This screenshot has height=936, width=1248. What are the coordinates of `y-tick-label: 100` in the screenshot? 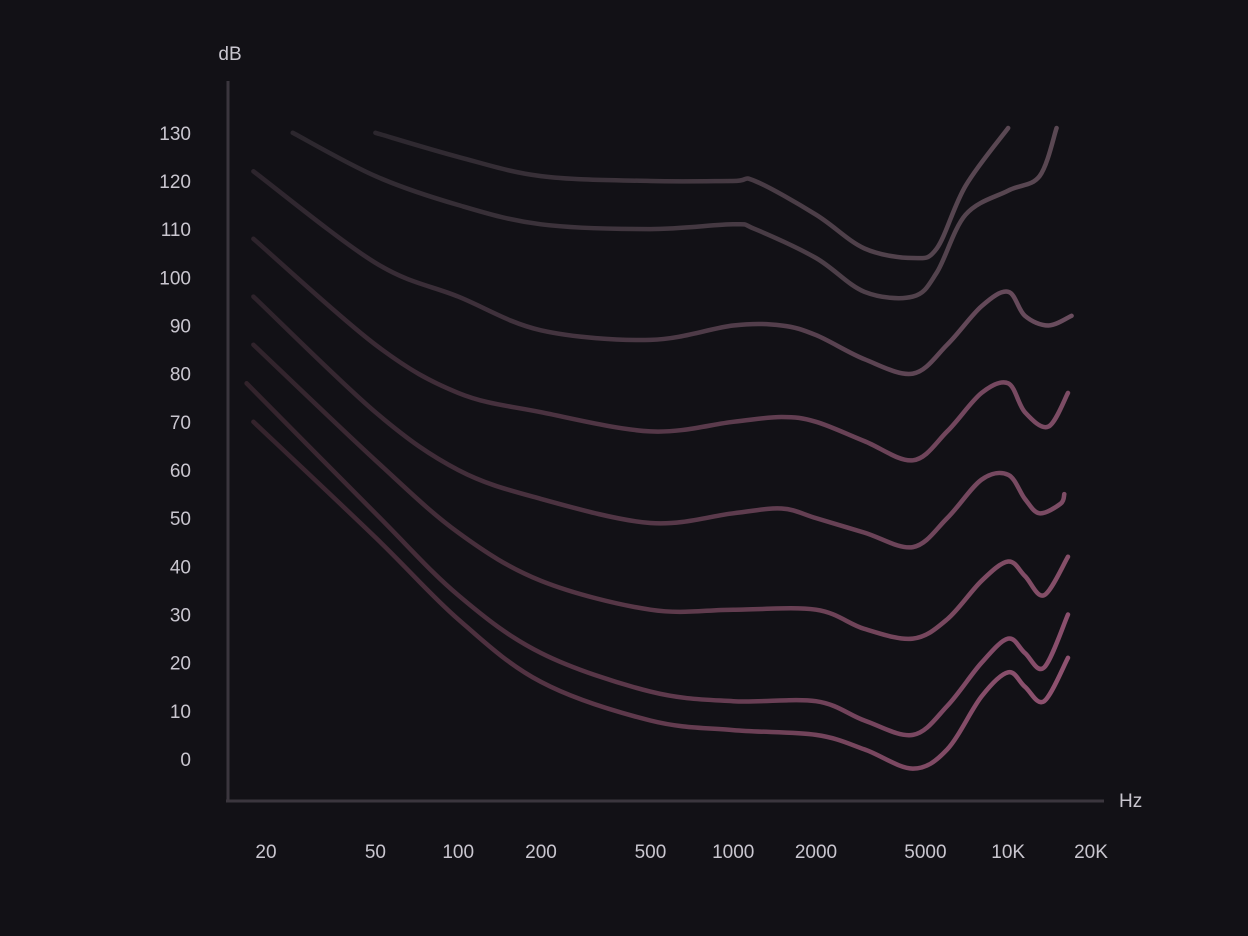 It's located at (175, 278).